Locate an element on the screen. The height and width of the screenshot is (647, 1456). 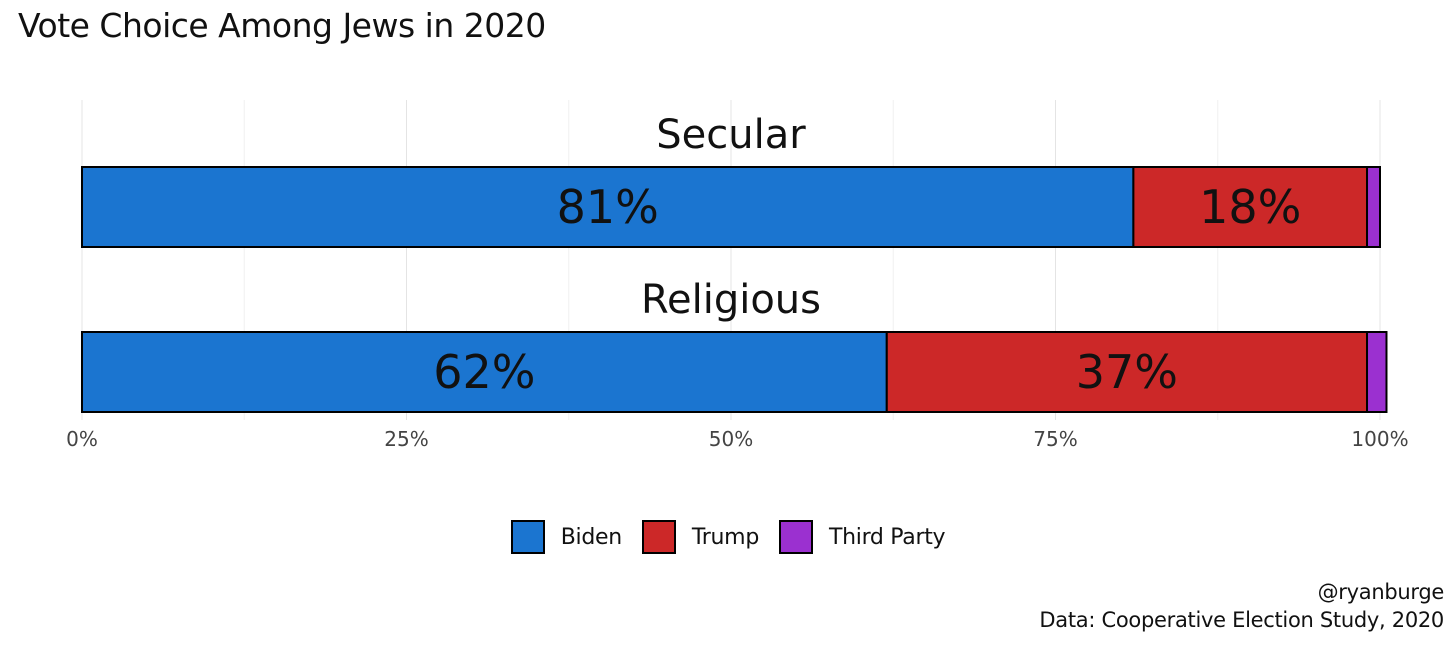
x-tick-label: 75% is located at coordinates (1055, 439).